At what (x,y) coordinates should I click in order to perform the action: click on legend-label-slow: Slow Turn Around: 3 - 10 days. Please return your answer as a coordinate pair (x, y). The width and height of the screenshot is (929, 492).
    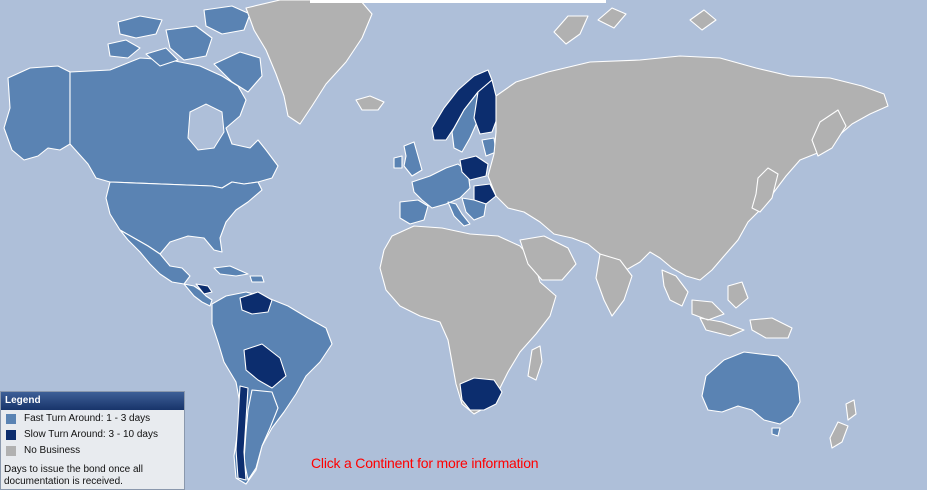
    Looking at the image, I should click on (91, 434).